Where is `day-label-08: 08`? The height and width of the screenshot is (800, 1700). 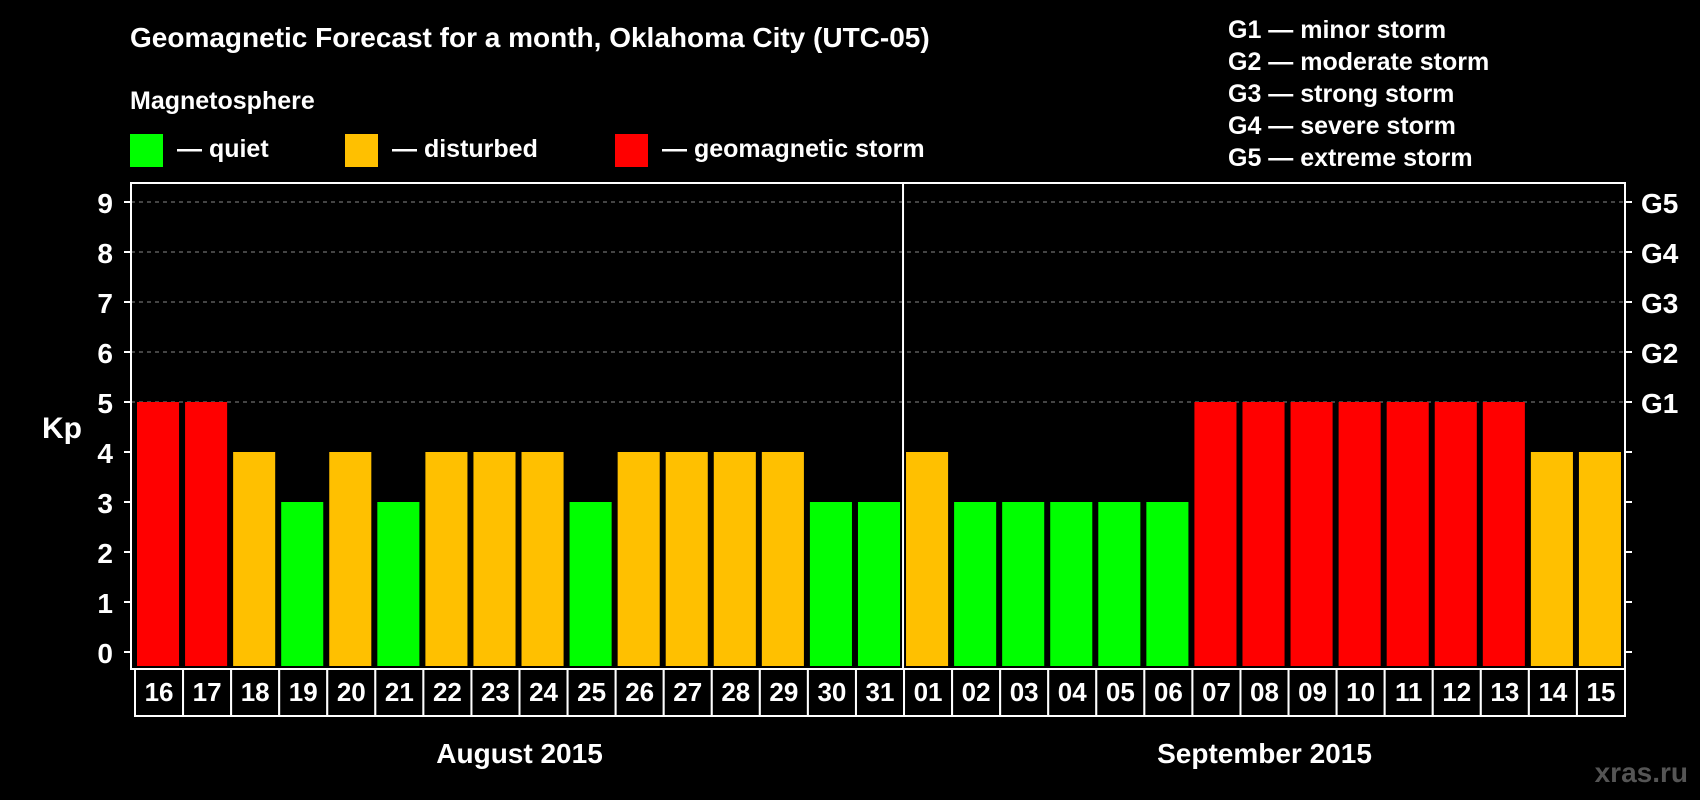
day-label-08: 08 is located at coordinates (1264, 692).